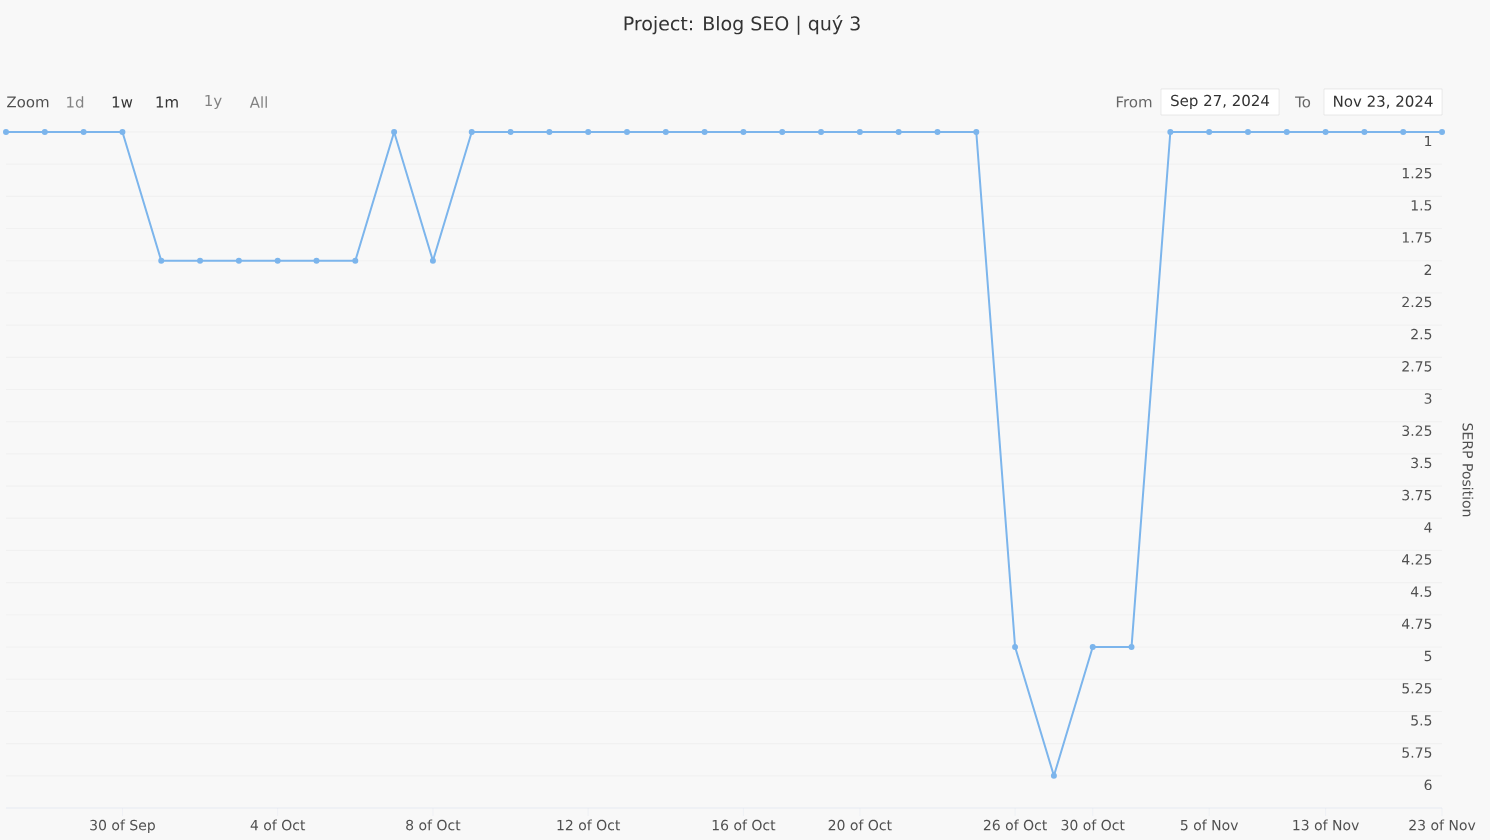  What do you see at coordinates (1468, 470) in the screenshot?
I see `y-axis-title: SERP Position` at bounding box center [1468, 470].